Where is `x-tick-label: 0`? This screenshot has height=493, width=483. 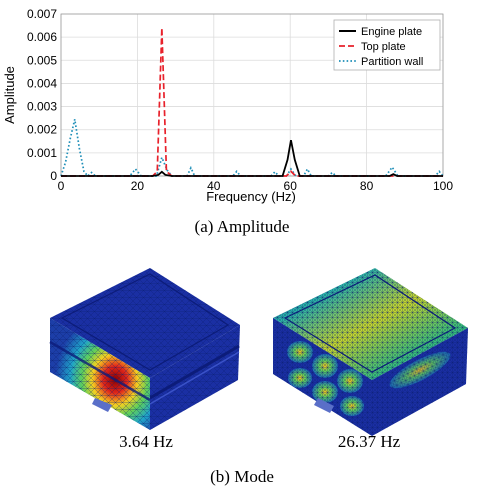
x-tick-label: 0 is located at coordinates (61, 186).